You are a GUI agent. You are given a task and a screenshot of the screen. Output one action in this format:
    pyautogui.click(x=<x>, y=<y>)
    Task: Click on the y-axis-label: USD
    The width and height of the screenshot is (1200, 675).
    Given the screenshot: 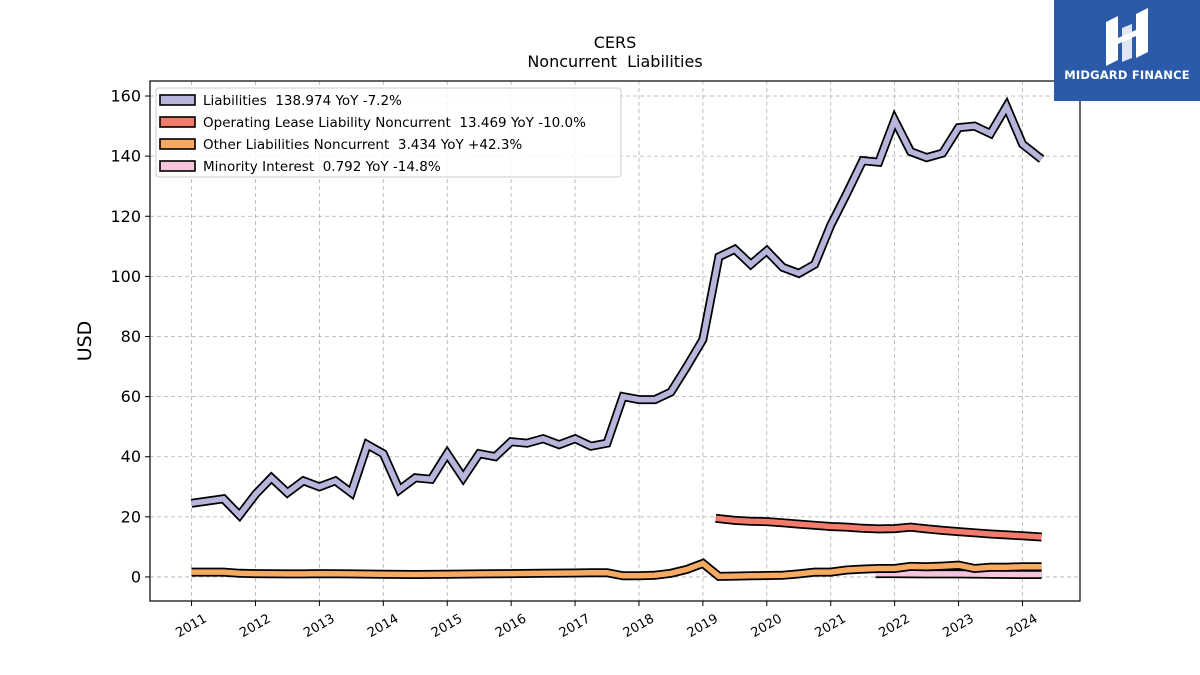 What is the action you would take?
    pyautogui.click(x=85, y=341)
    